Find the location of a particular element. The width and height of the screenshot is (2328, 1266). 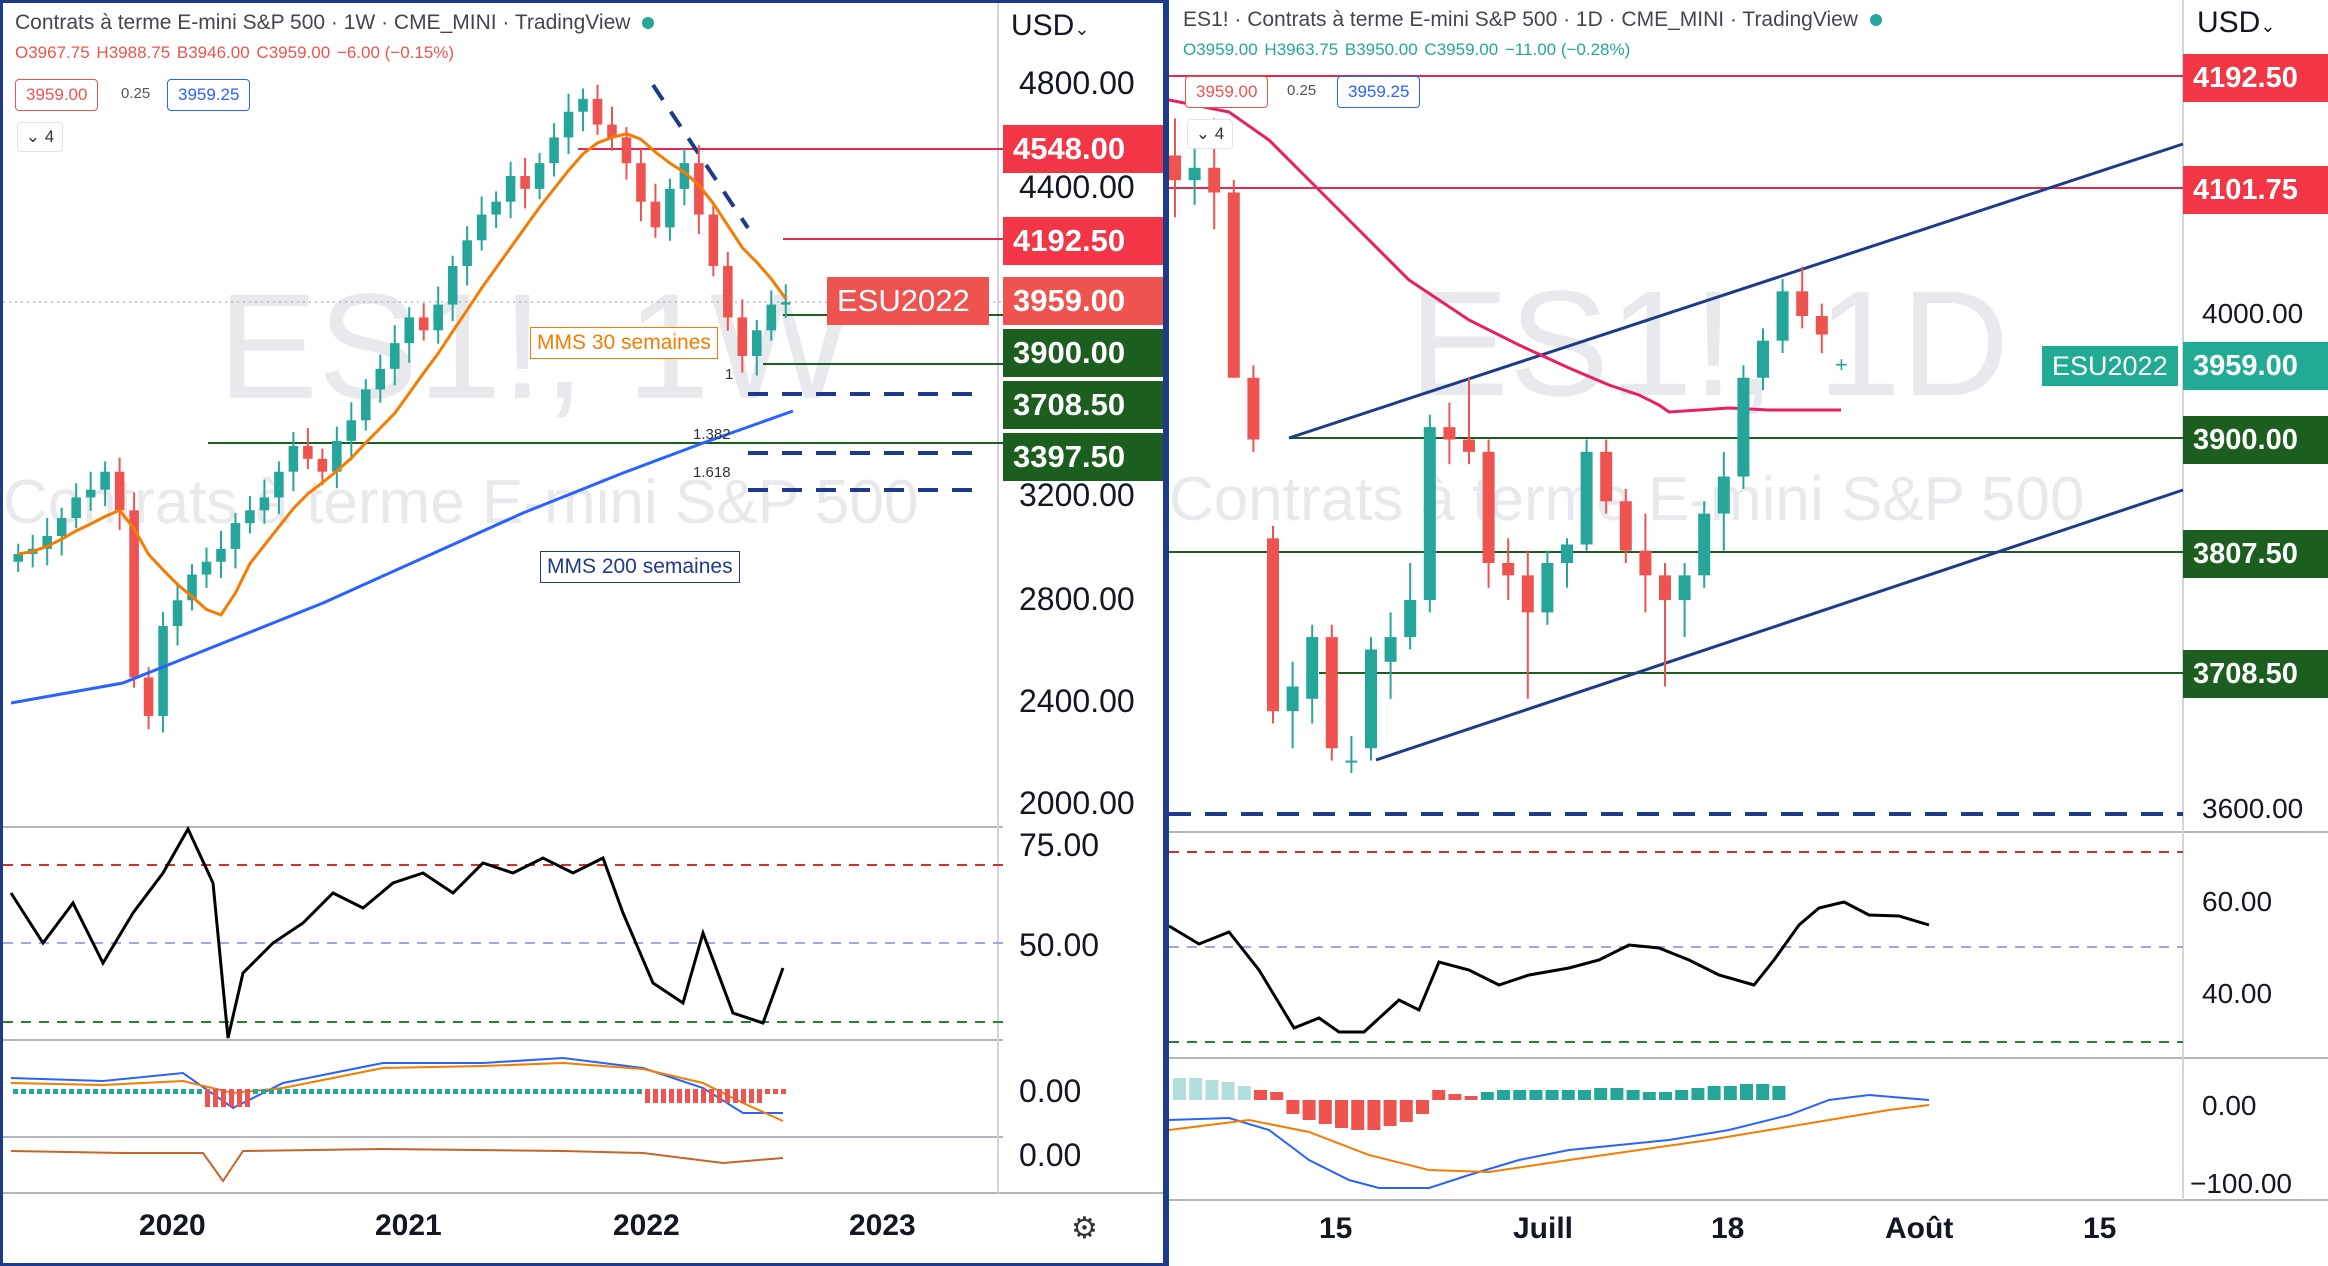

time-2021: 2021 is located at coordinates (408, 1225).